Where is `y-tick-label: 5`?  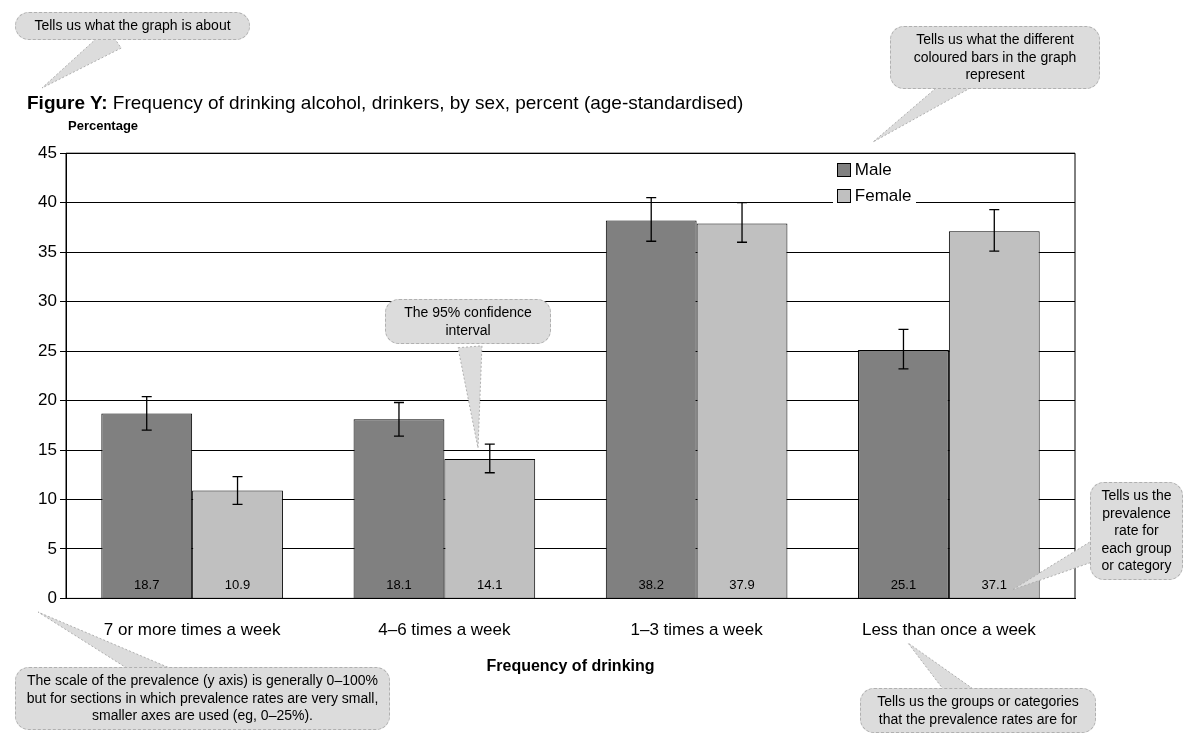
y-tick-label: 5 is located at coordinates (52, 548).